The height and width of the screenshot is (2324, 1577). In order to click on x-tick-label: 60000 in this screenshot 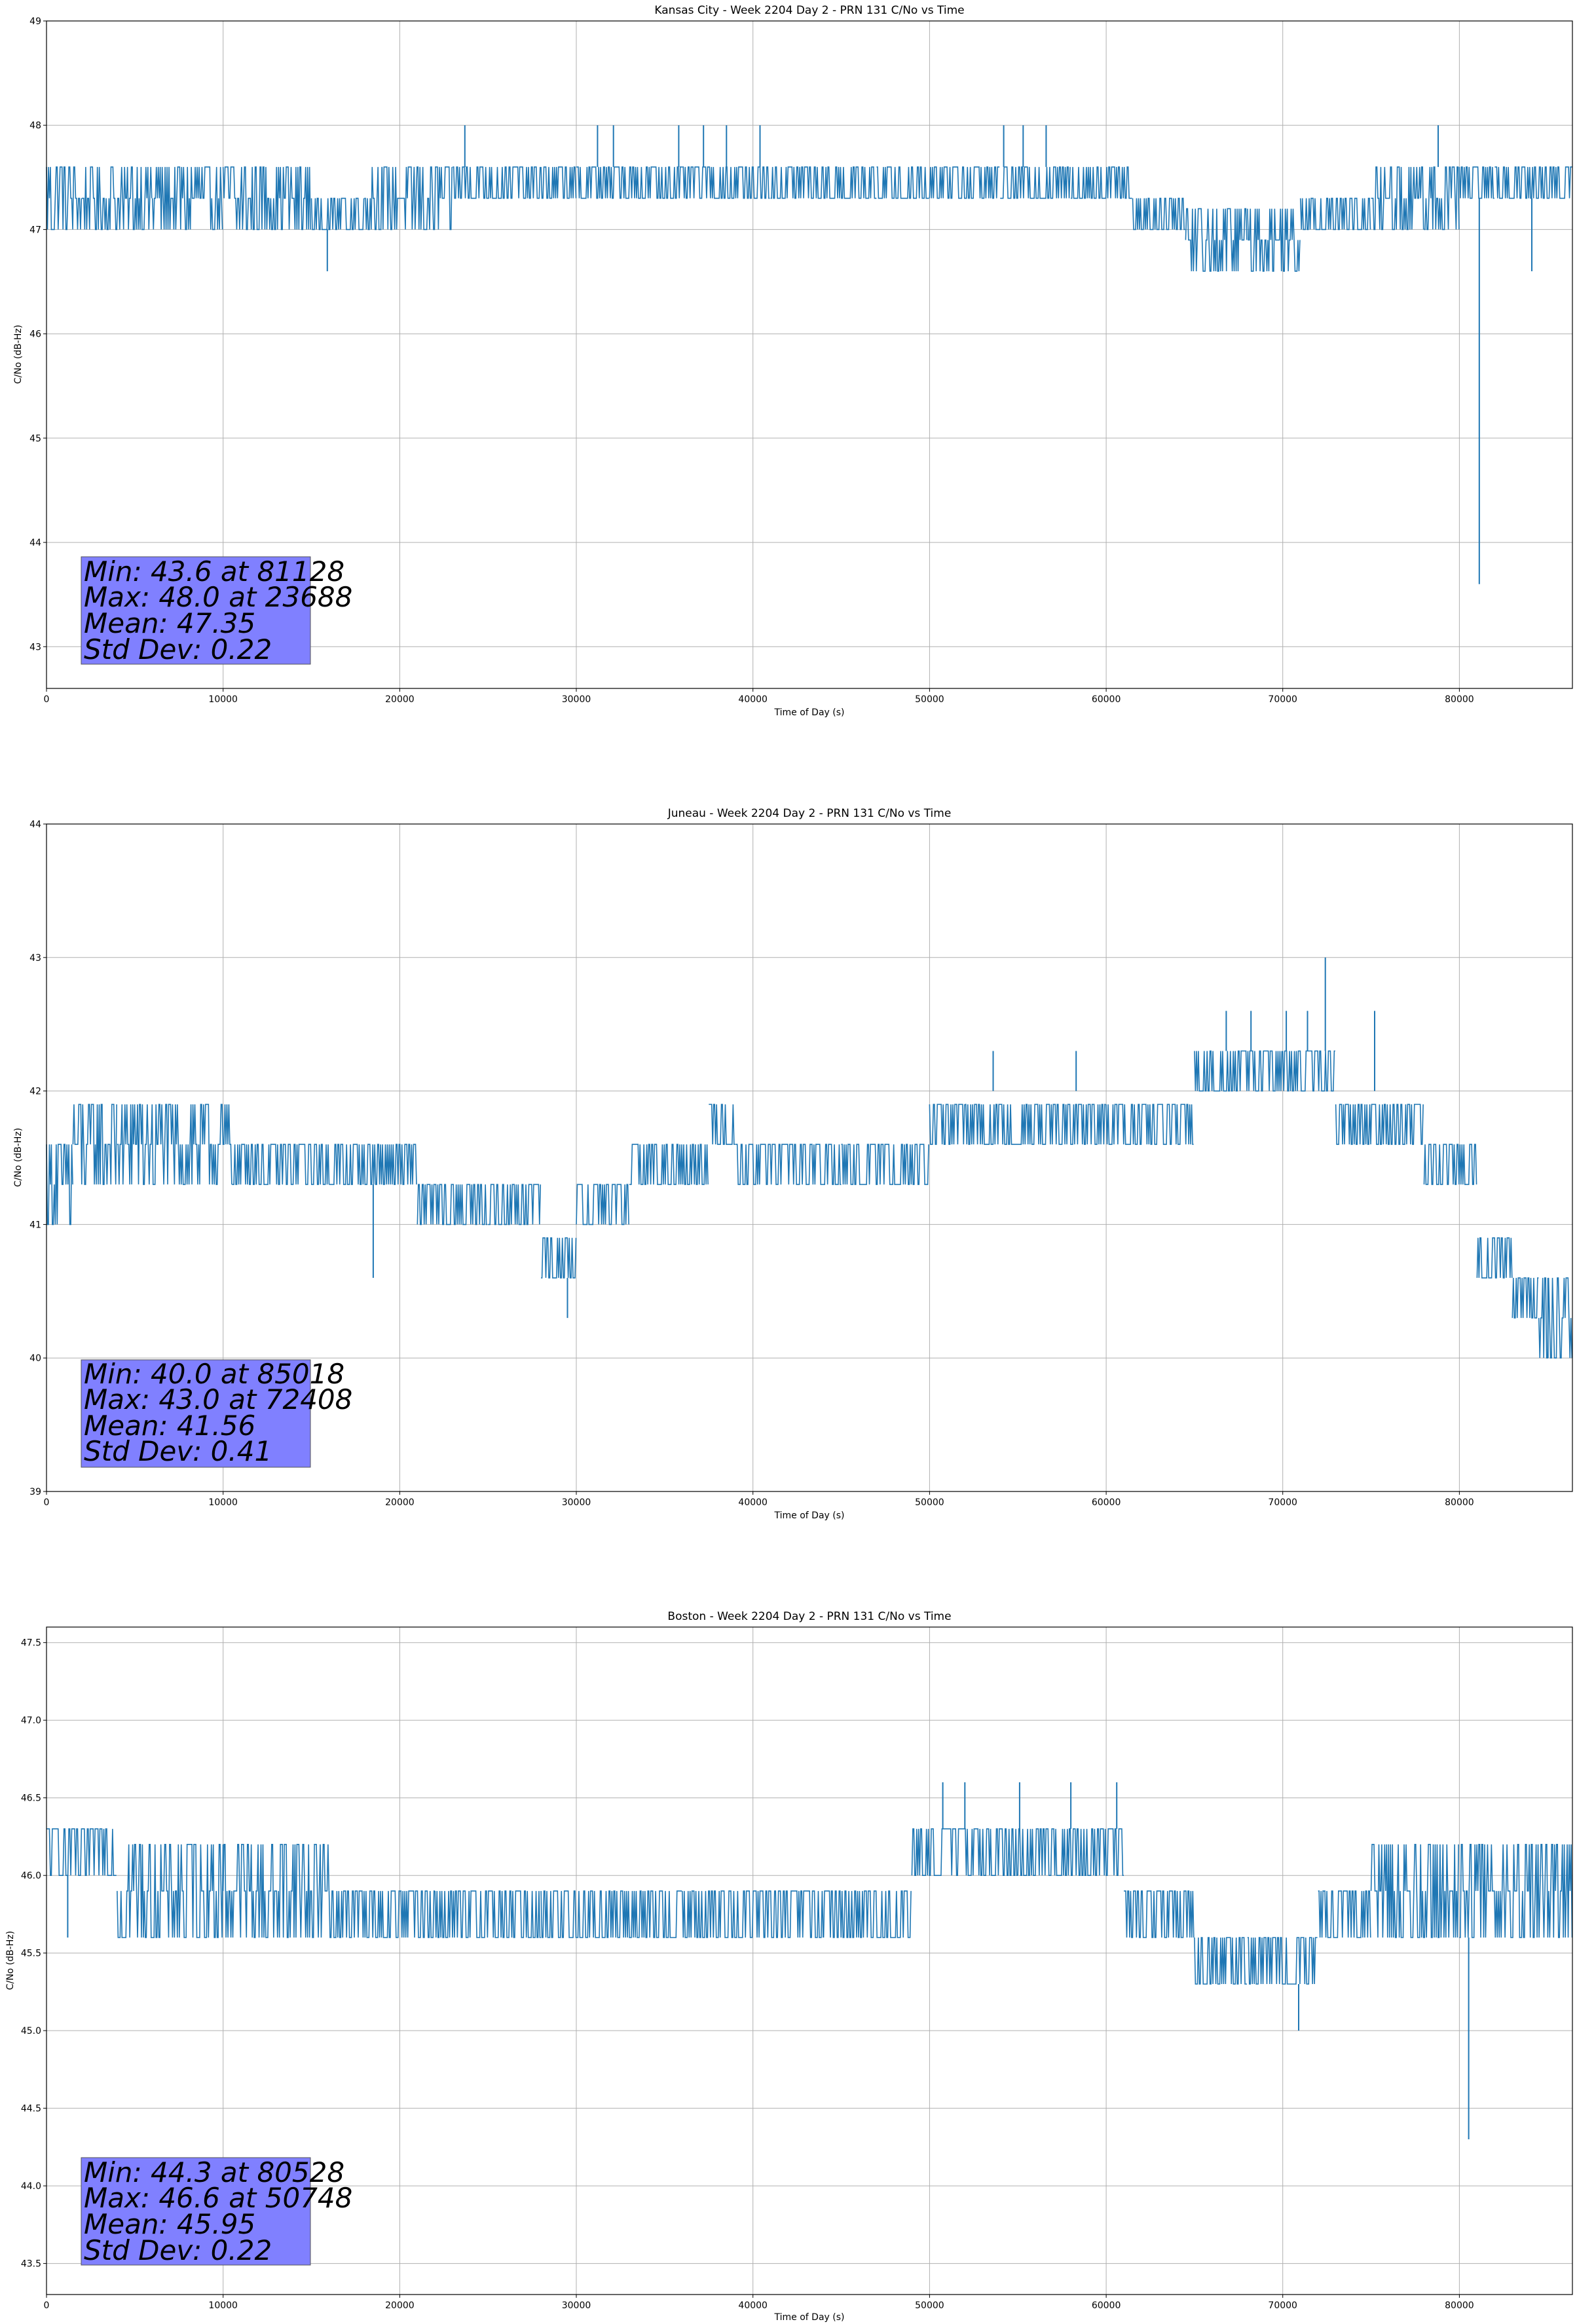, I will do `click(1106, 699)`.